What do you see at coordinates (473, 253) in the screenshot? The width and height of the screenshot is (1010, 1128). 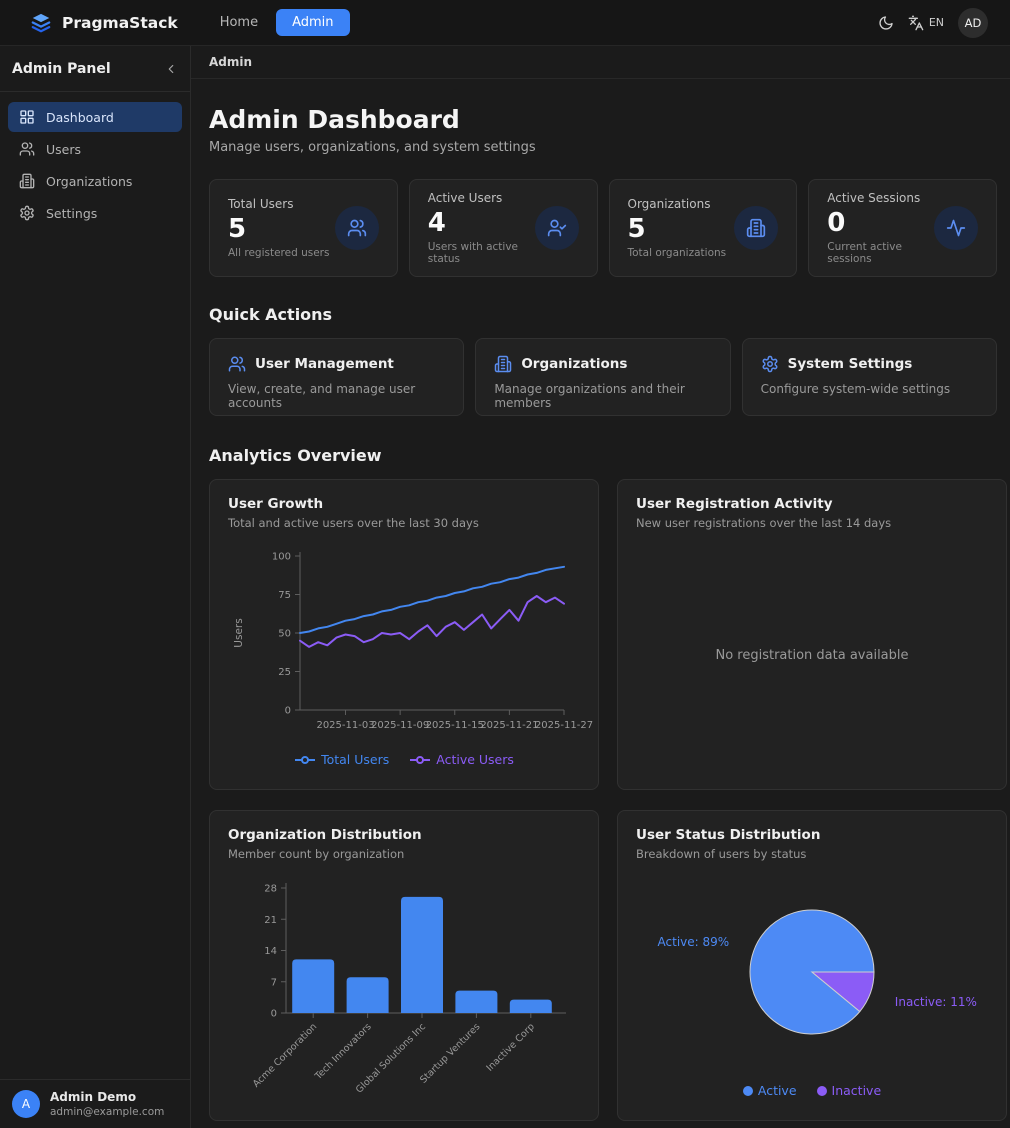 I see `stat-description: Users with active status` at bounding box center [473, 253].